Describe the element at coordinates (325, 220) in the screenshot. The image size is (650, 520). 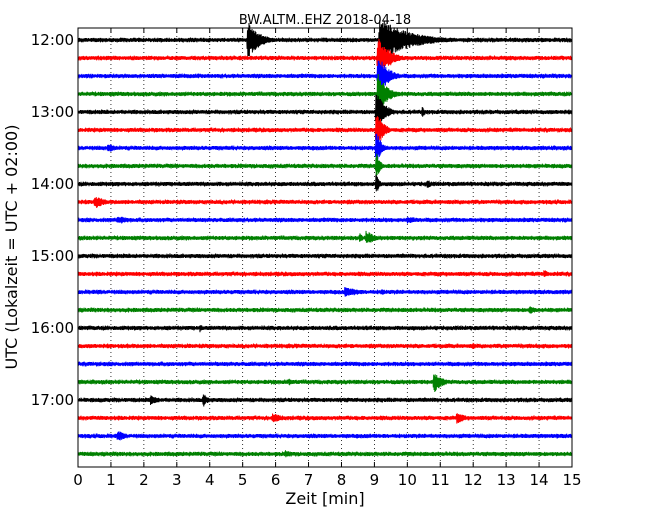
I see `trace-14:30` at that location.